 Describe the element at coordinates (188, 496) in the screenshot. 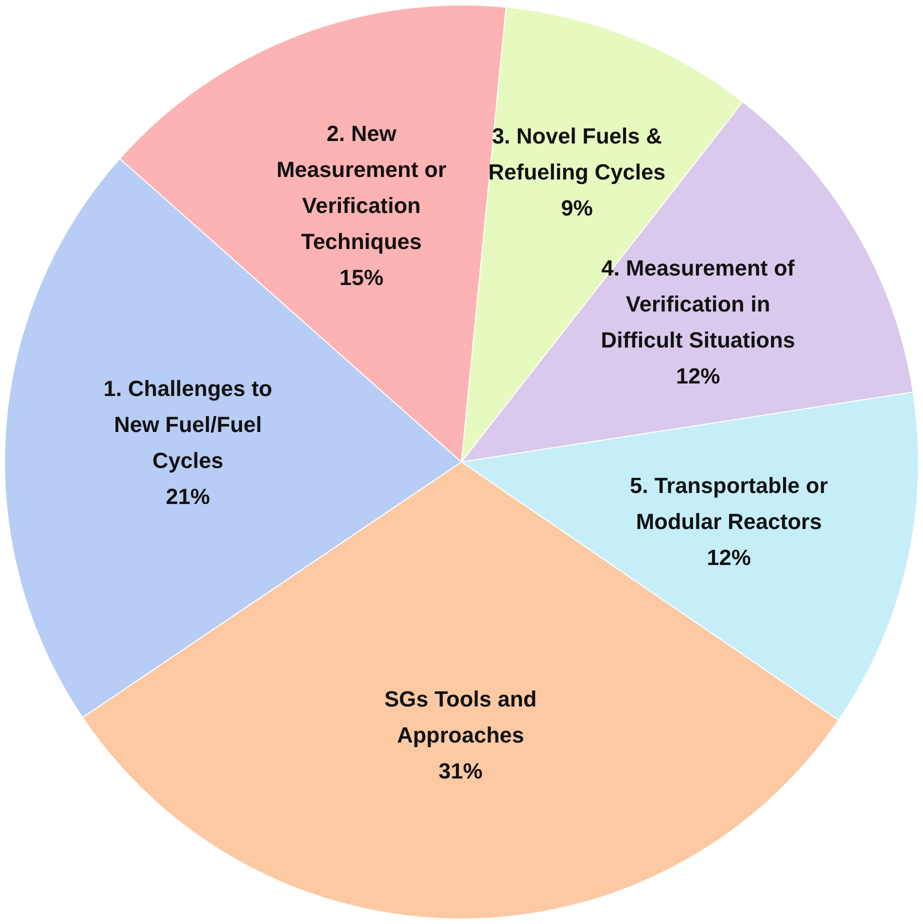

I see `data-label: 21%` at that location.